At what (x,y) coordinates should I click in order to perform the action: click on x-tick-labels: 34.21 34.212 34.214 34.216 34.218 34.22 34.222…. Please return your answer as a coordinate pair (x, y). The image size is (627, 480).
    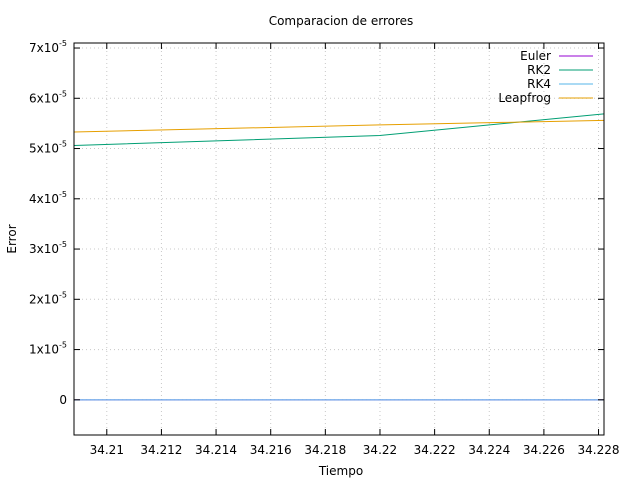
    Looking at the image, I should click on (355, 450).